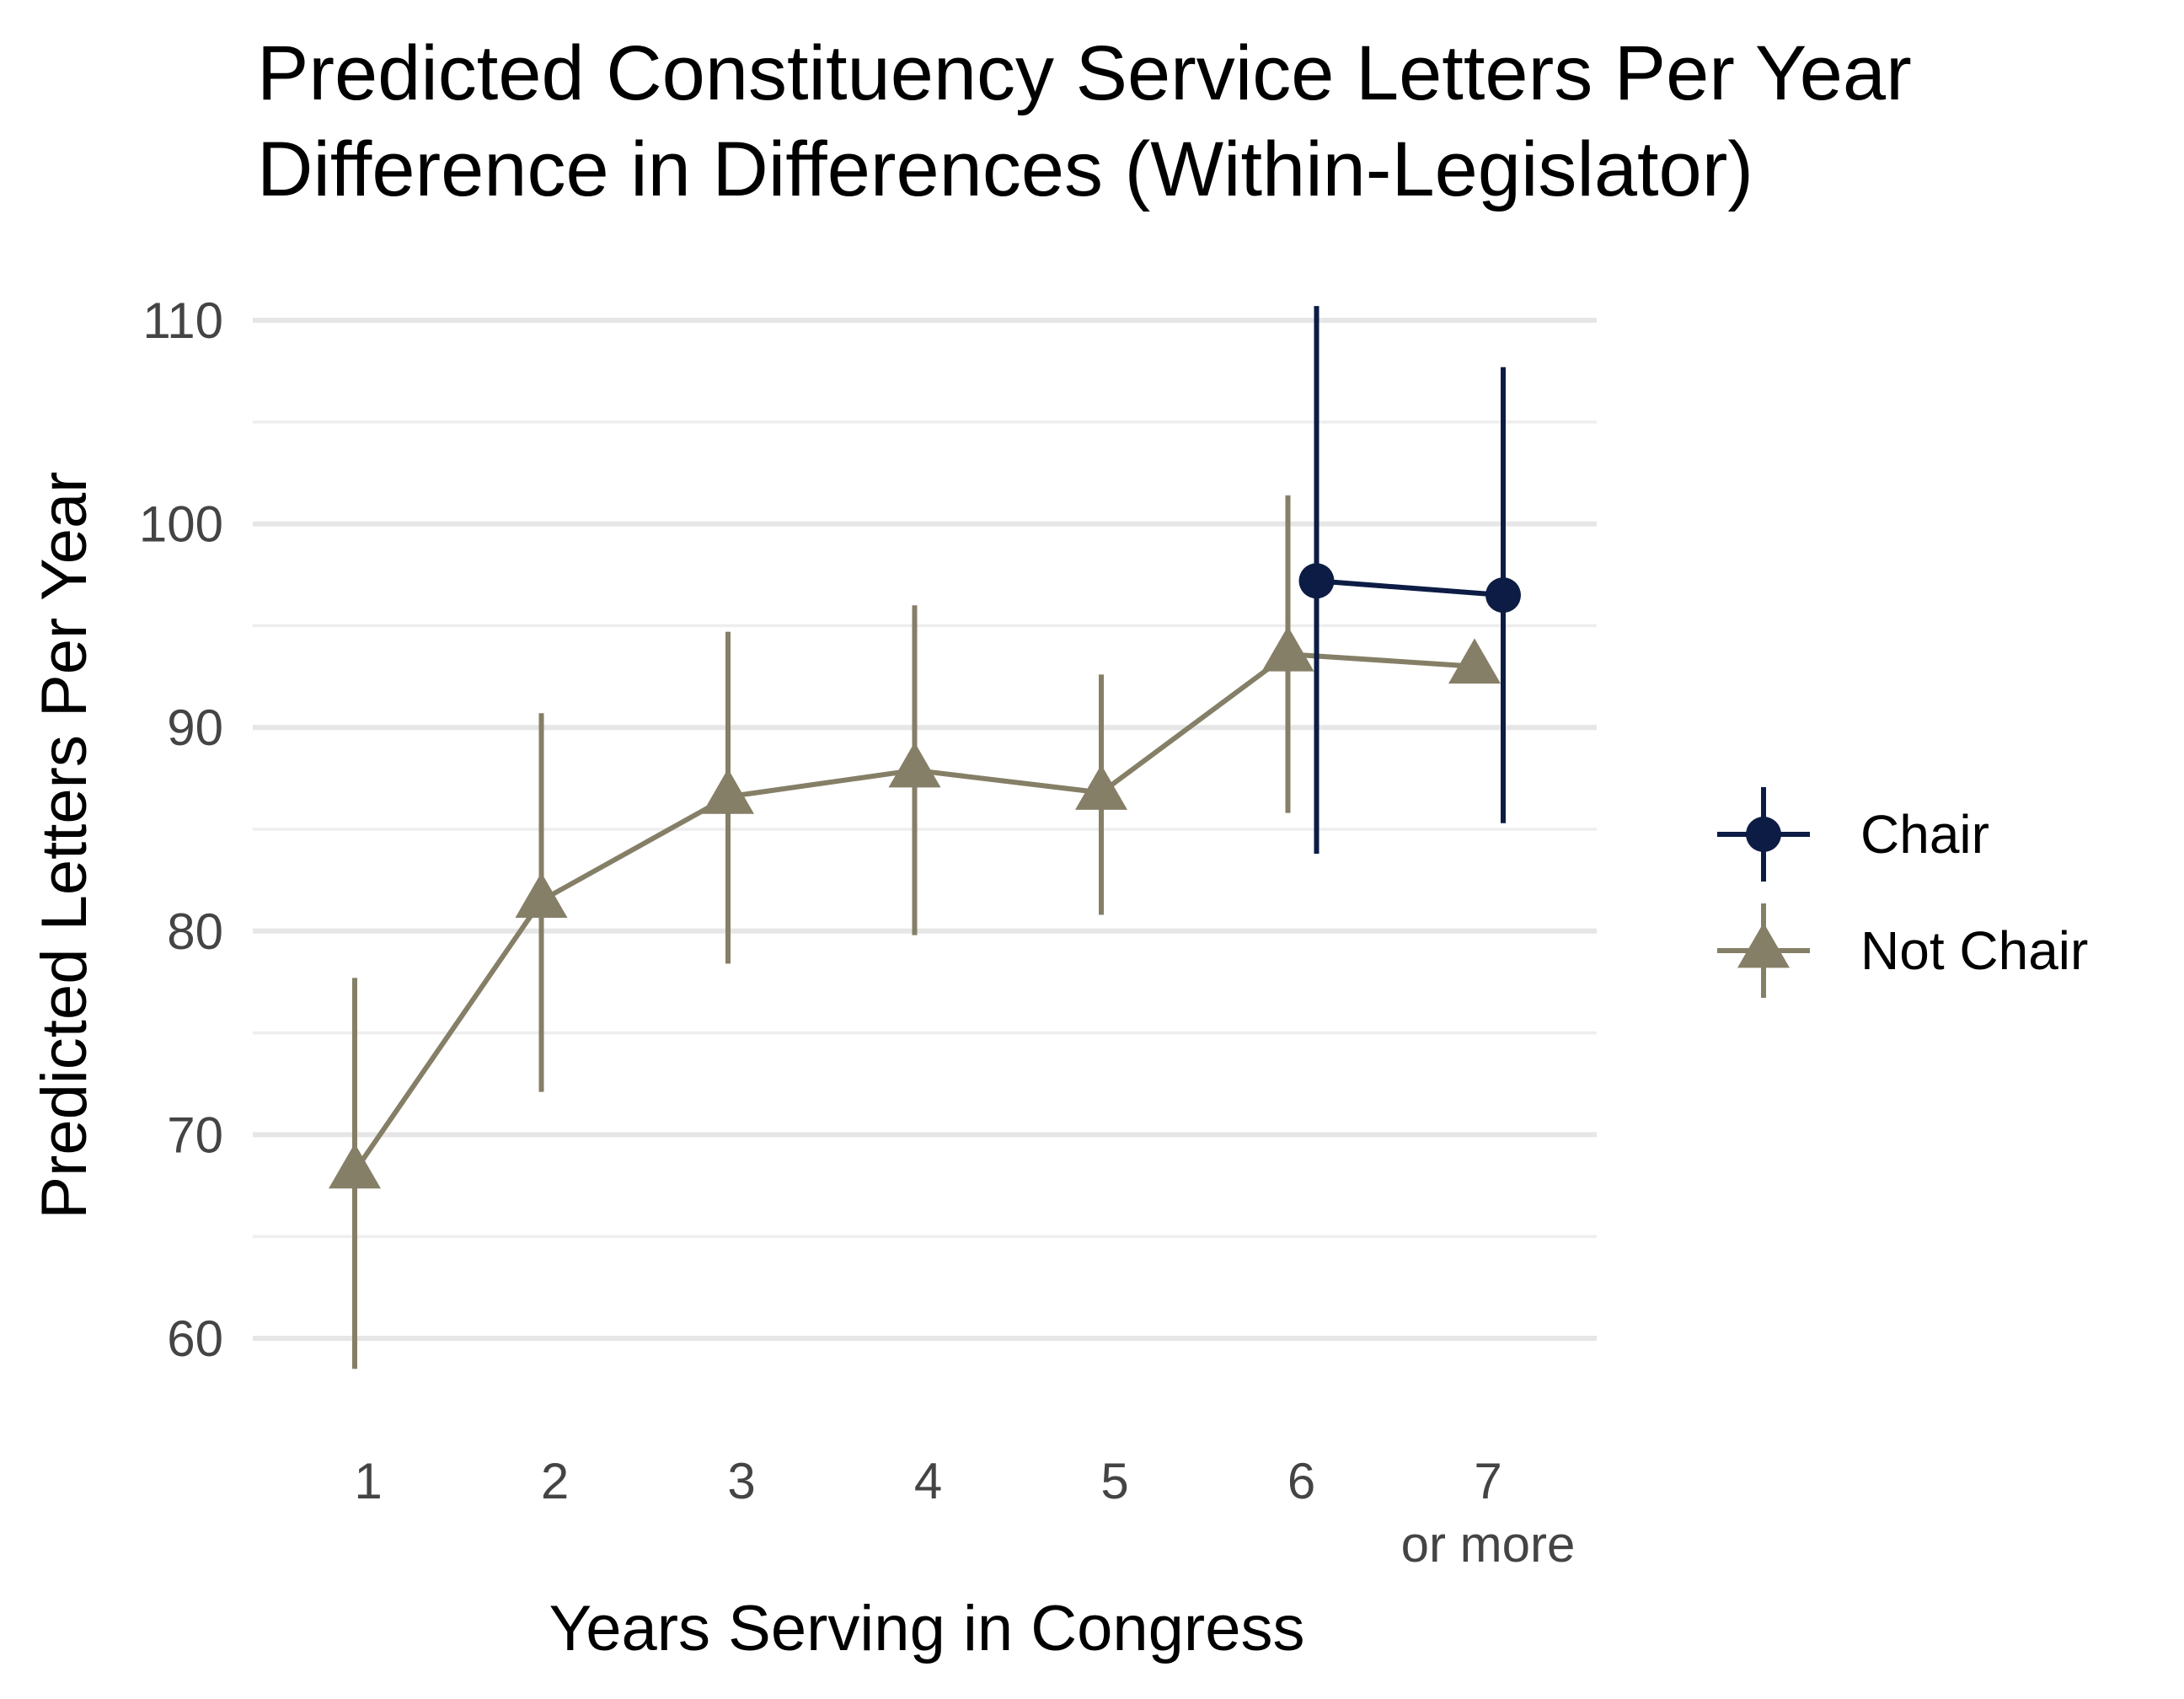 Image resolution: width=2184 pixels, height=1699 pixels. What do you see at coordinates (1301, 1481) in the screenshot?
I see `x-tick-label-6: 6` at bounding box center [1301, 1481].